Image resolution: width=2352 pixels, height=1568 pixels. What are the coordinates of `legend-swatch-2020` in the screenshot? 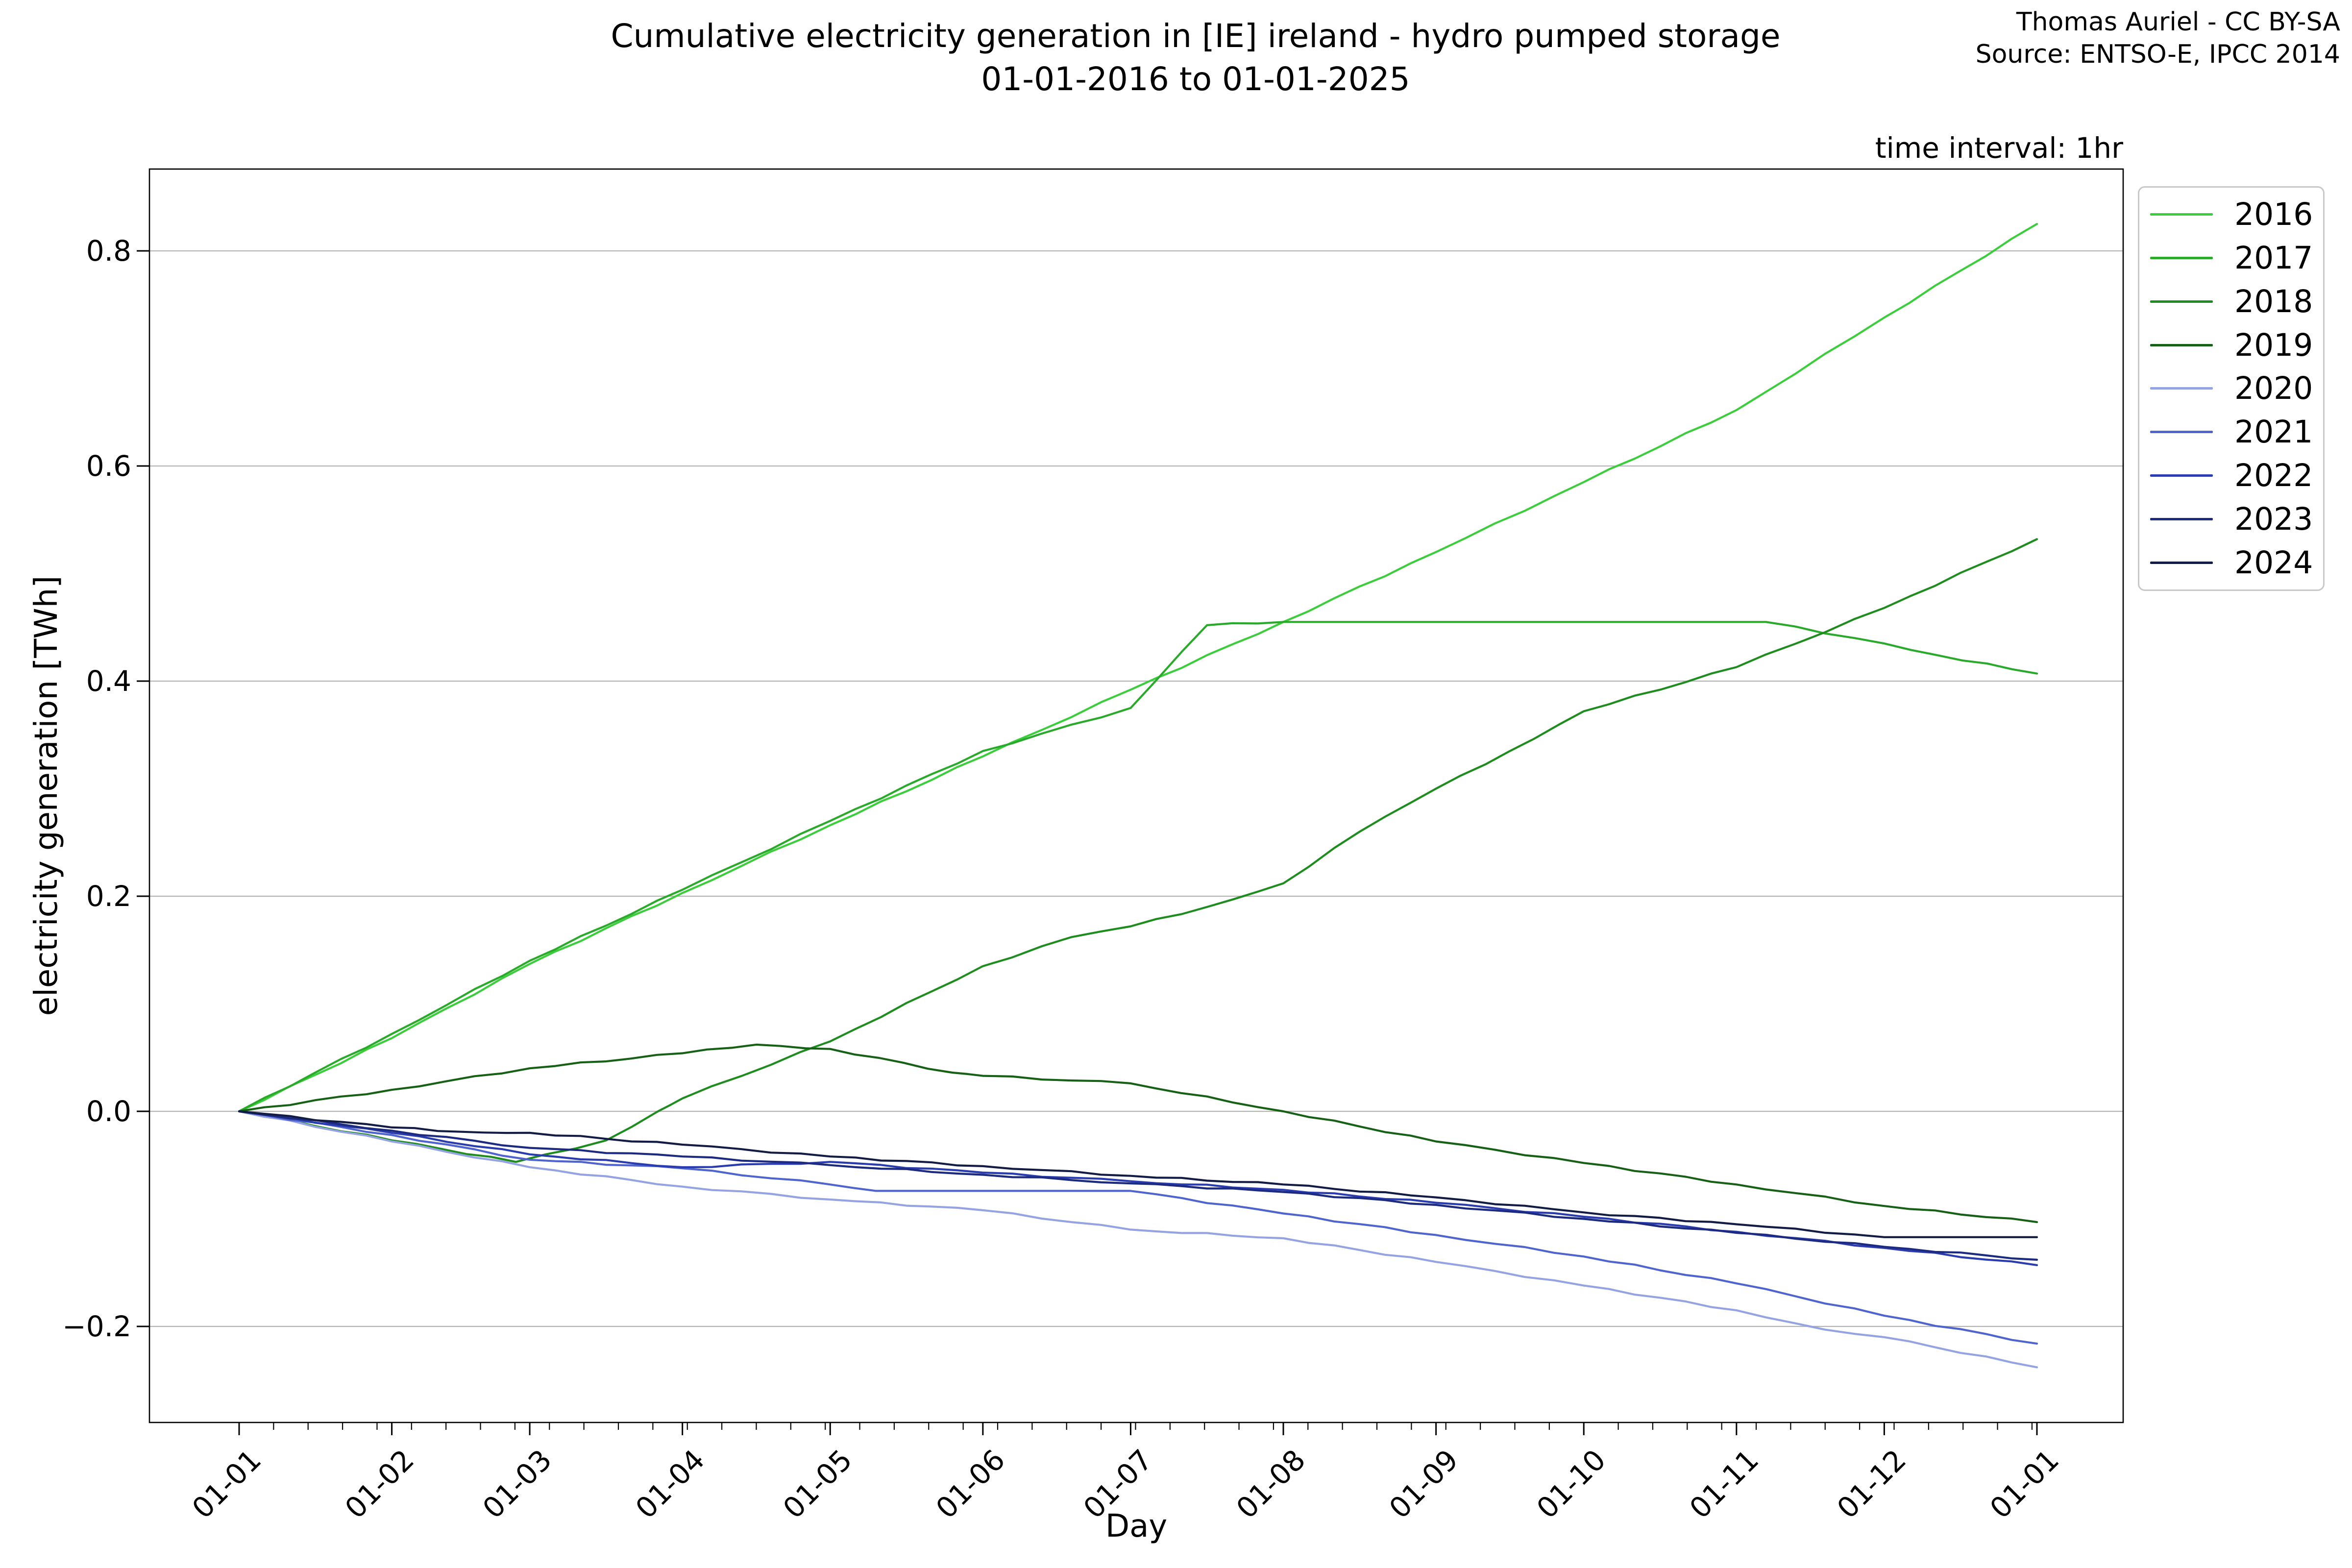 It's located at (2181, 388).